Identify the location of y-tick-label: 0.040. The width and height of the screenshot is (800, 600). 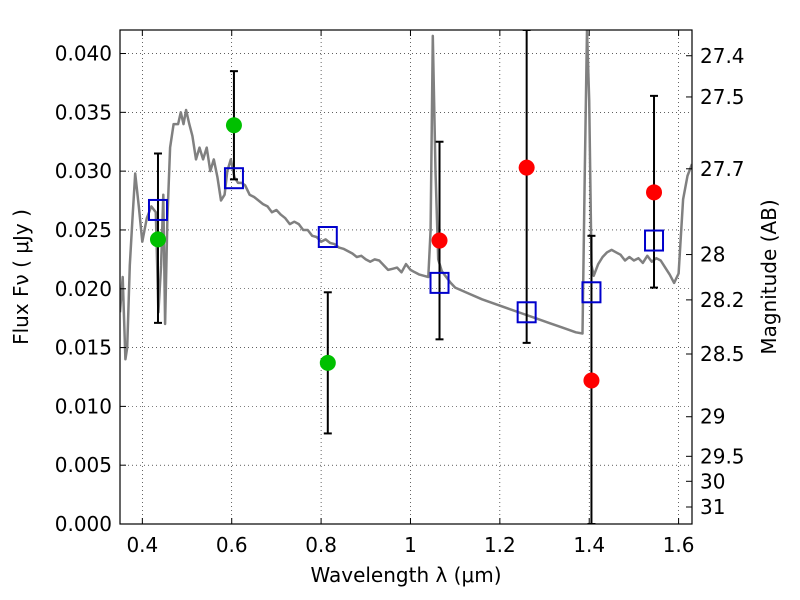
(83, 54).